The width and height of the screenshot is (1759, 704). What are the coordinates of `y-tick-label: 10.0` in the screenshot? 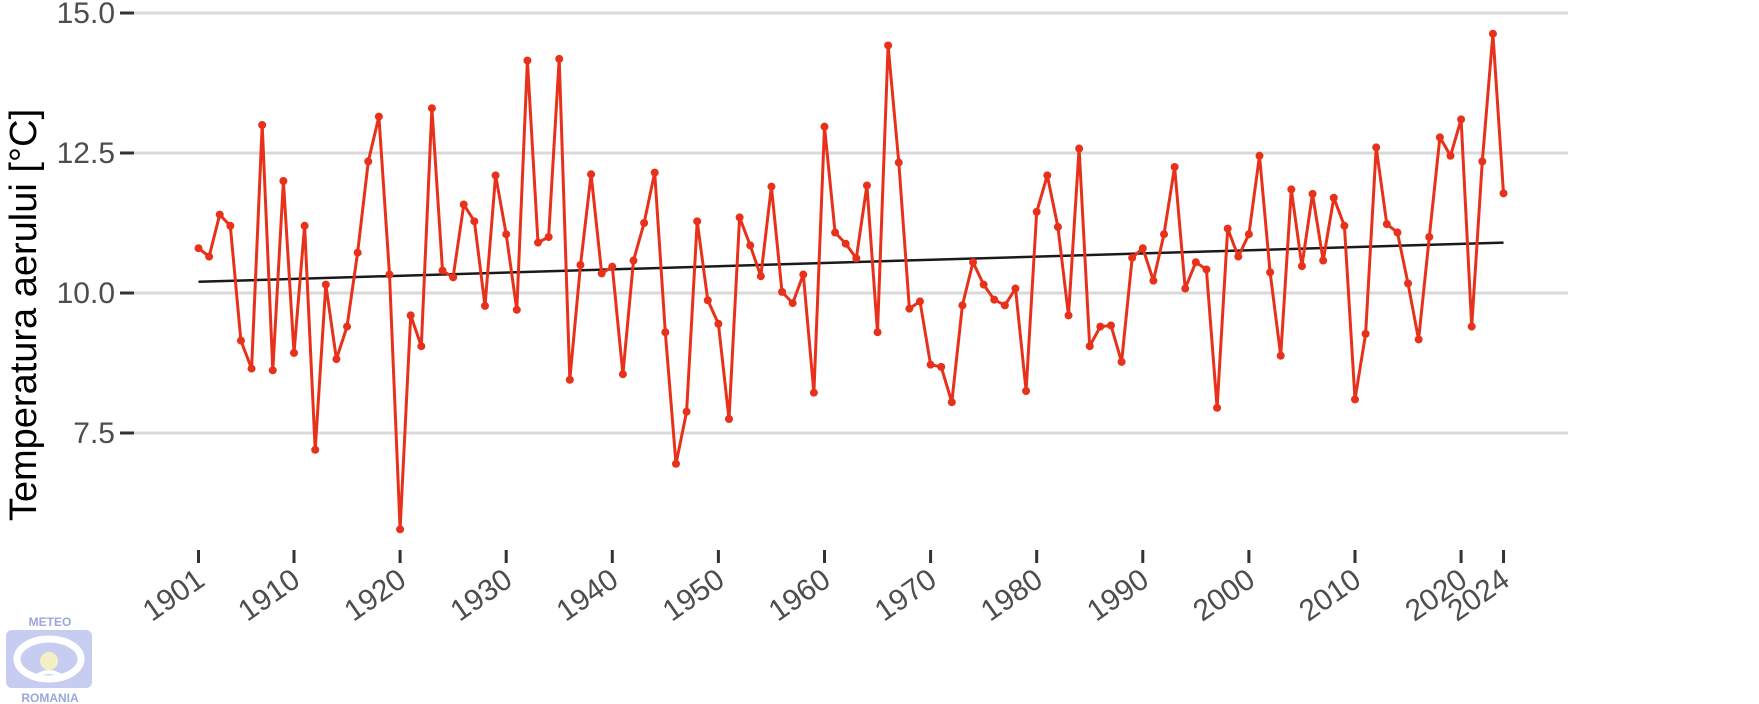 It's located at (86, 293).